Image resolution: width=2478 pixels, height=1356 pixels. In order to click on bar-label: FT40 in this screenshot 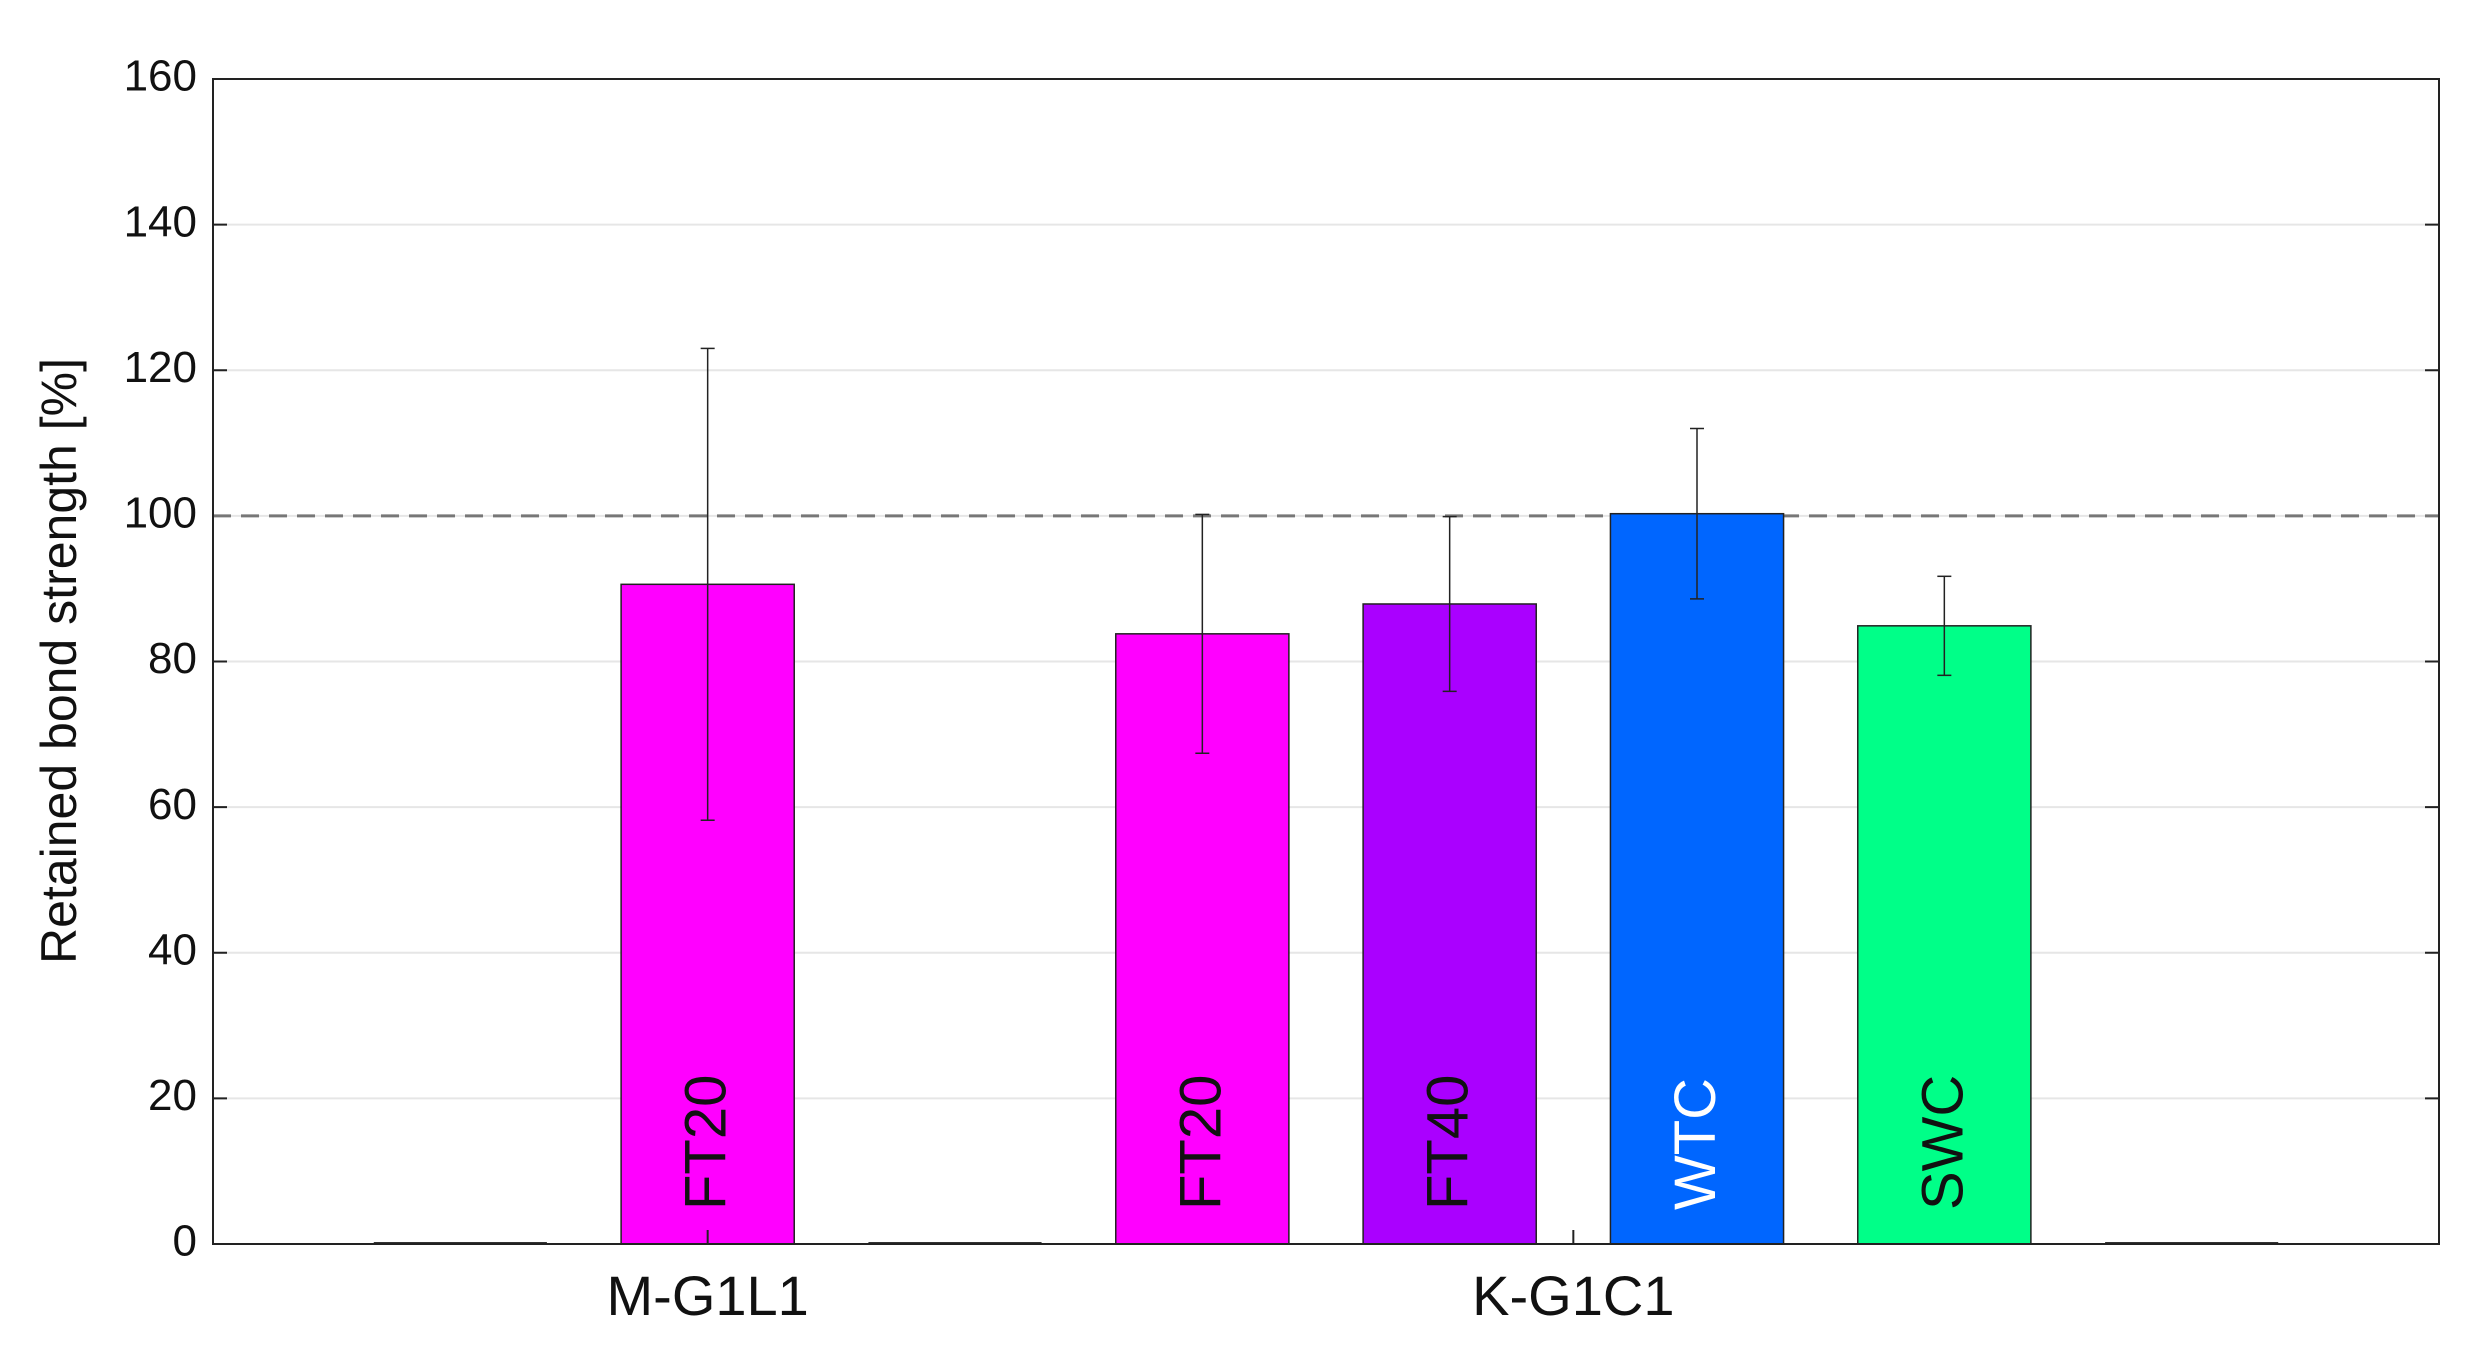, I will do `click(1448, 1142)`.